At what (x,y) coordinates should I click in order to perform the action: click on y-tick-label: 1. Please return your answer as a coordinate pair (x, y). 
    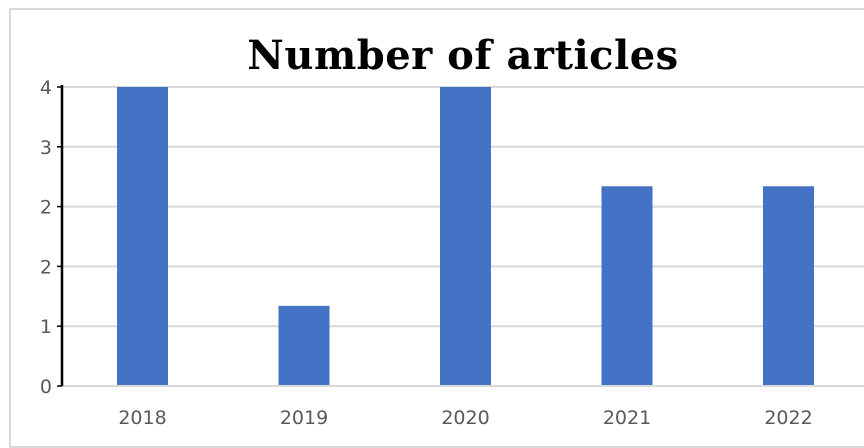
    Looking at the image, I should click on (46, 327).